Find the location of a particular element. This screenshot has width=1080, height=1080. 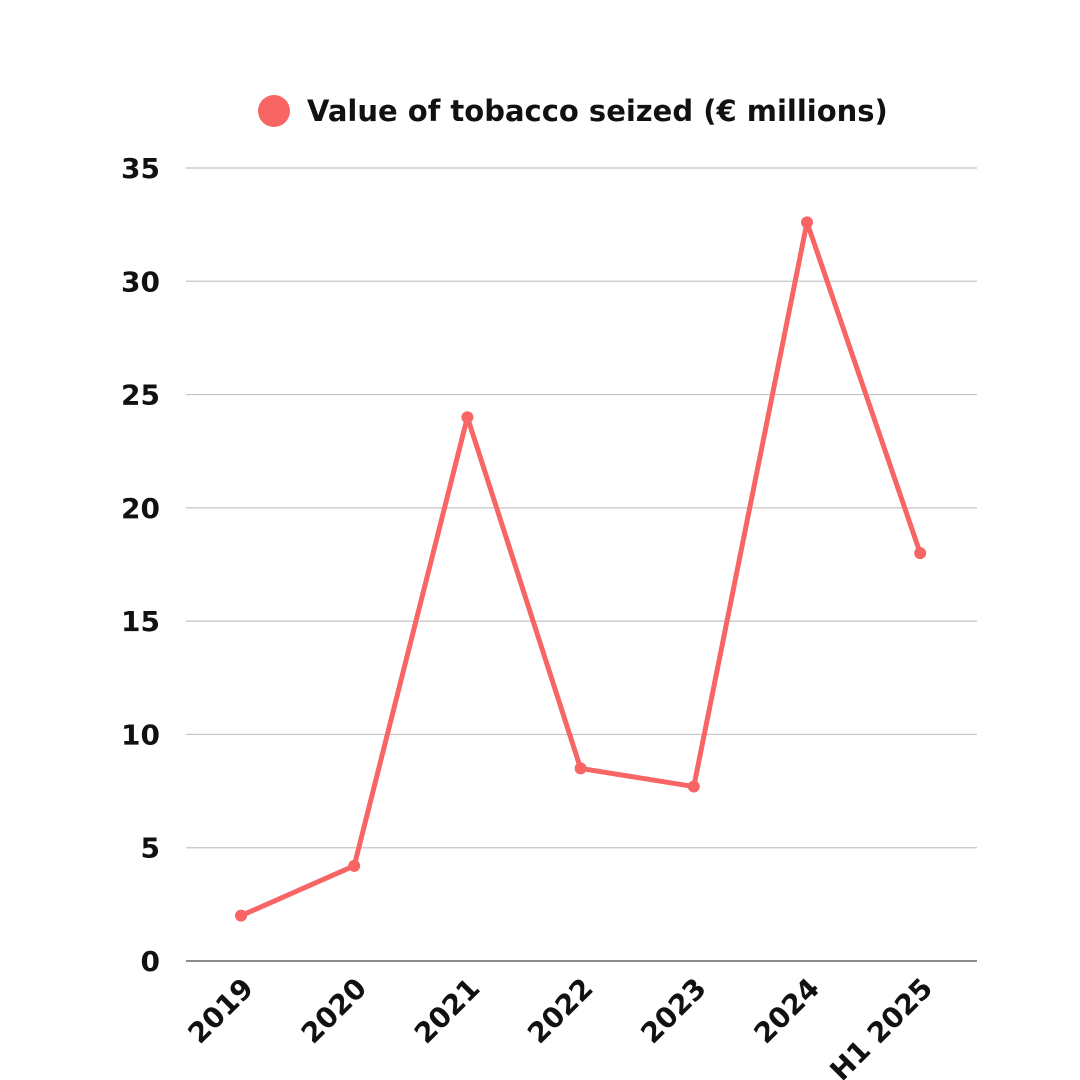

x-tick-label: 2019 is located at coordinates (221, 1011).